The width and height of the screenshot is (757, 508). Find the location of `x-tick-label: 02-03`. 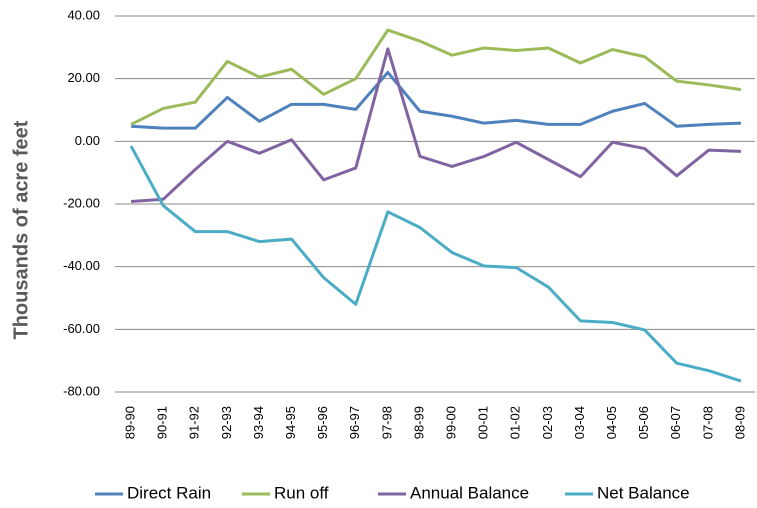

x-tick-label: 02-03 is located at coordinates (547, 422).